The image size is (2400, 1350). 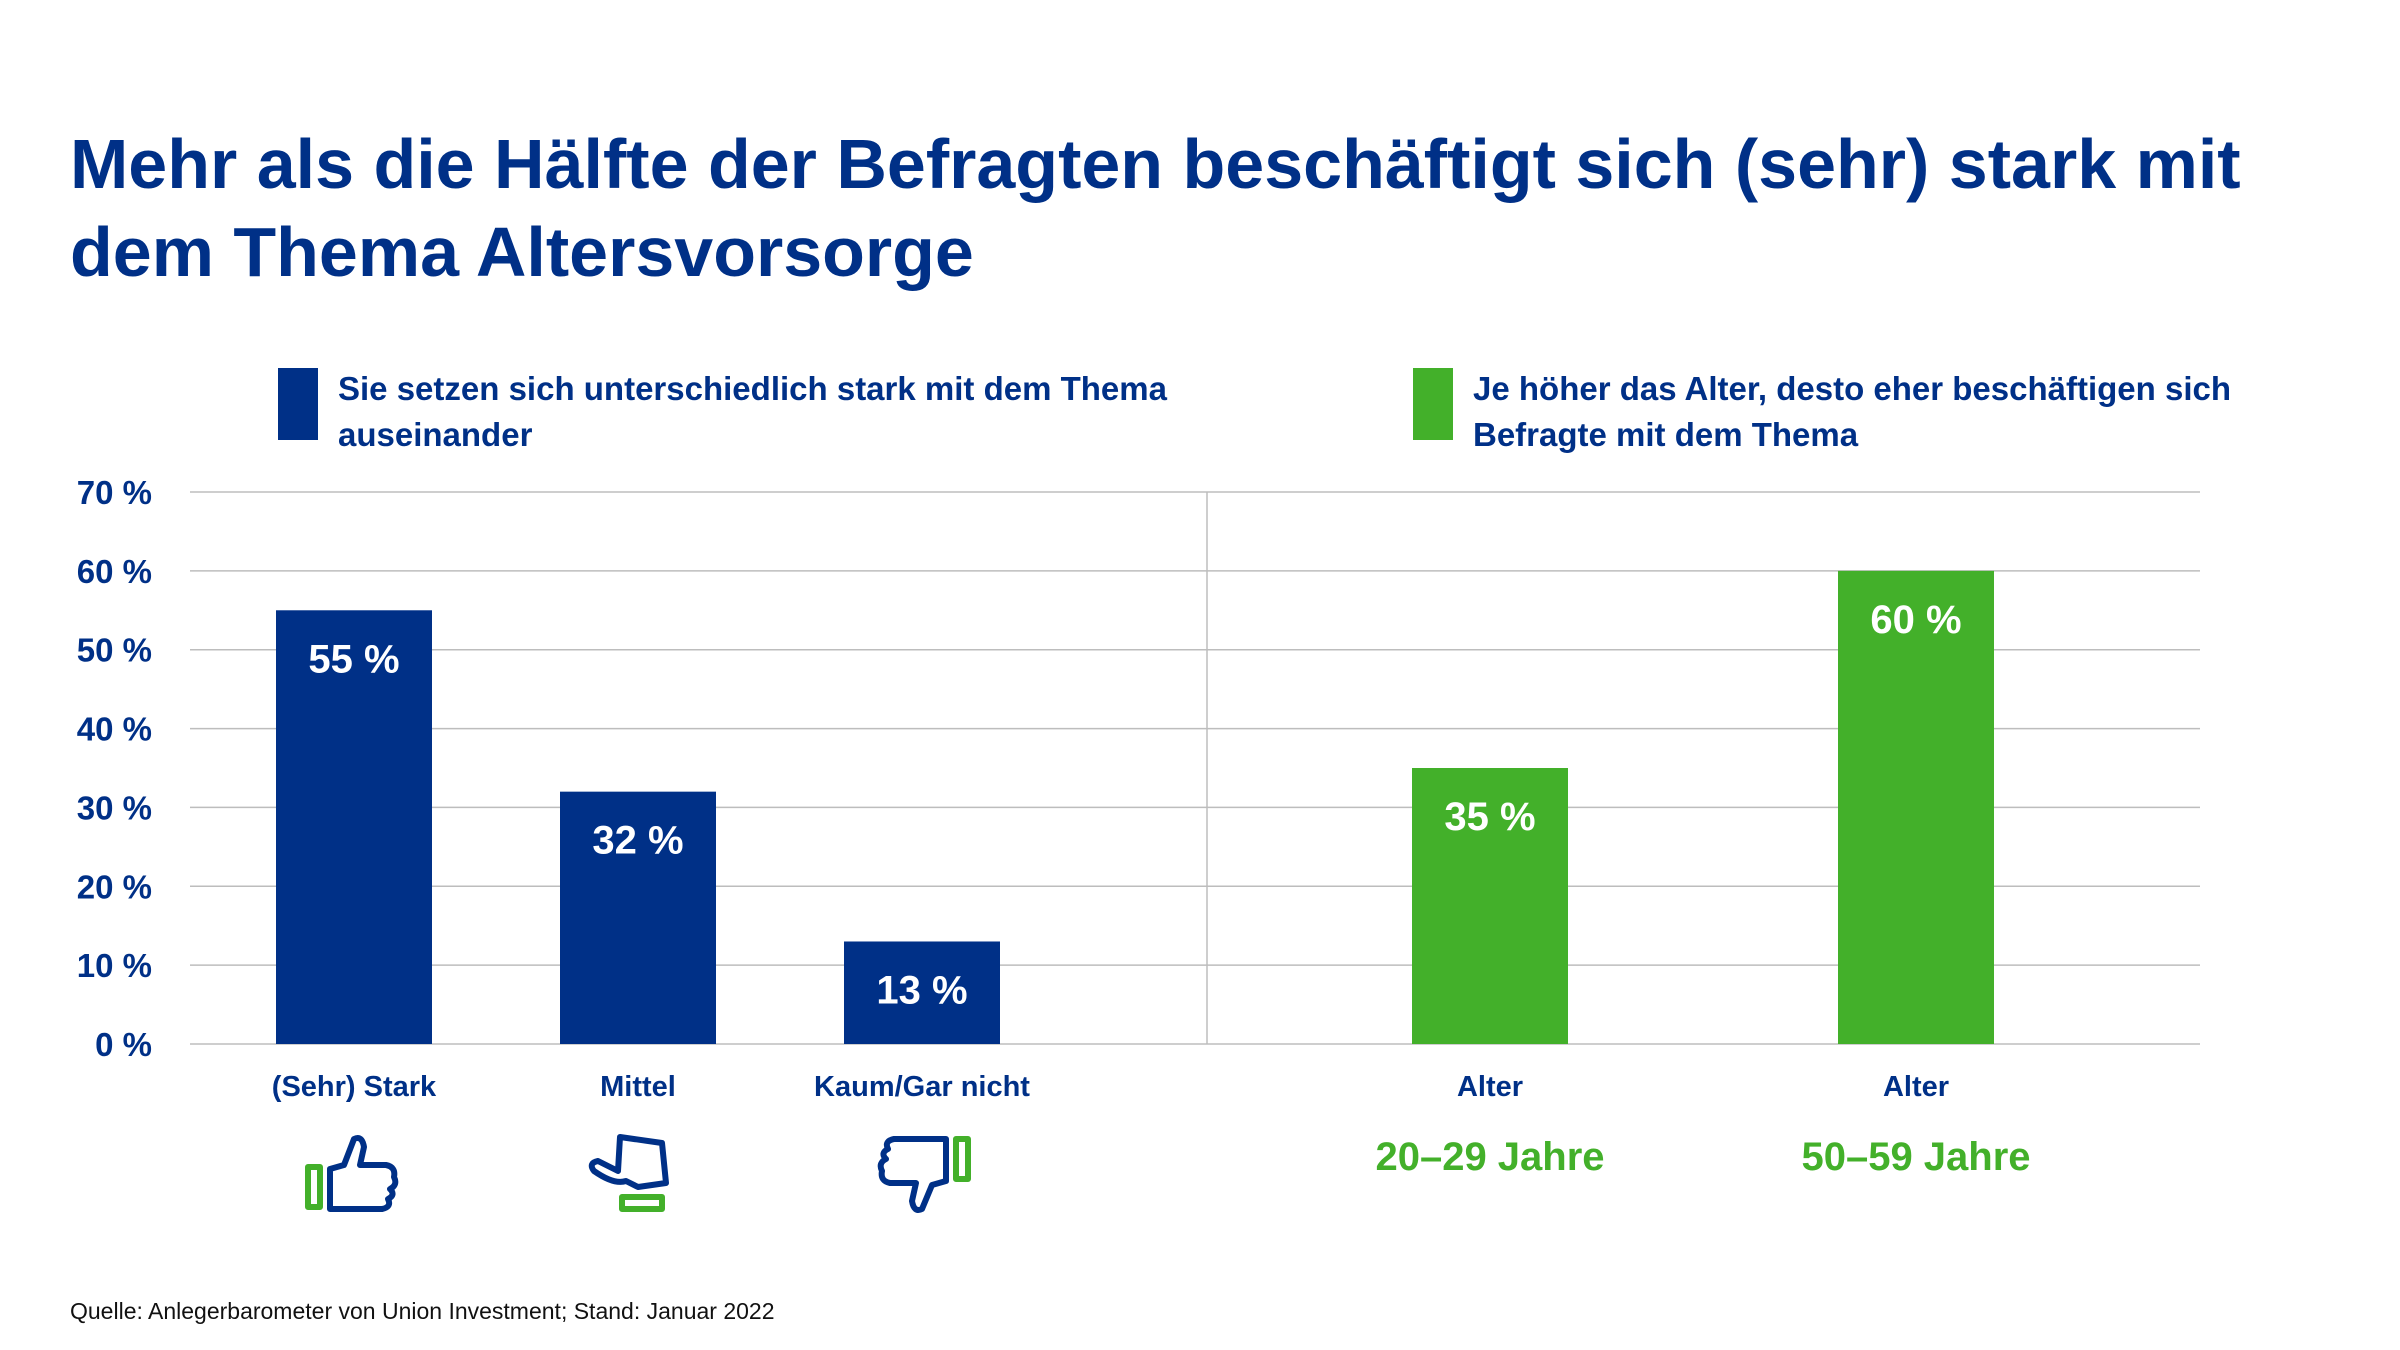 I want to click on legend-swatch-green, so click(x=1433, y=404).